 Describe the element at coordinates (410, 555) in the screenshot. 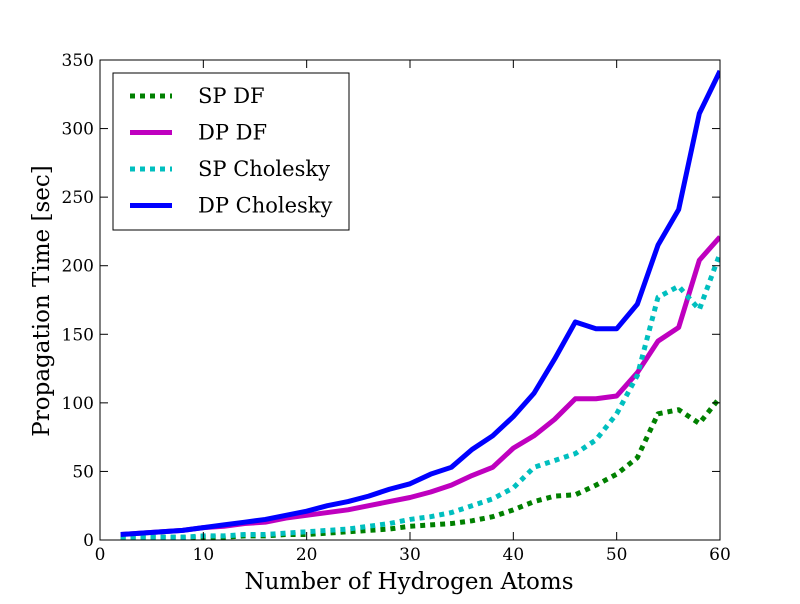

I see `x-tick-label: 30` at that location.